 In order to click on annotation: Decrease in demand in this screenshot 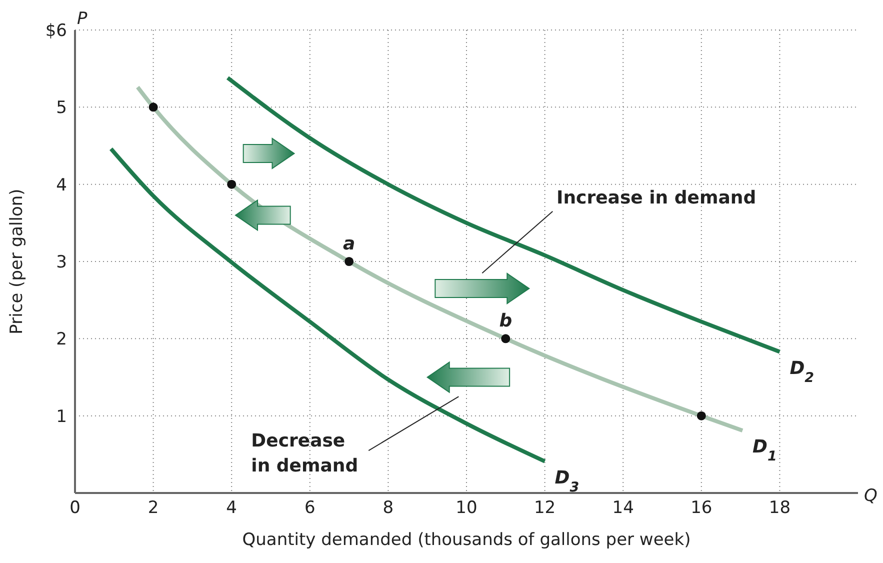, I will do `click(304, 453)`.